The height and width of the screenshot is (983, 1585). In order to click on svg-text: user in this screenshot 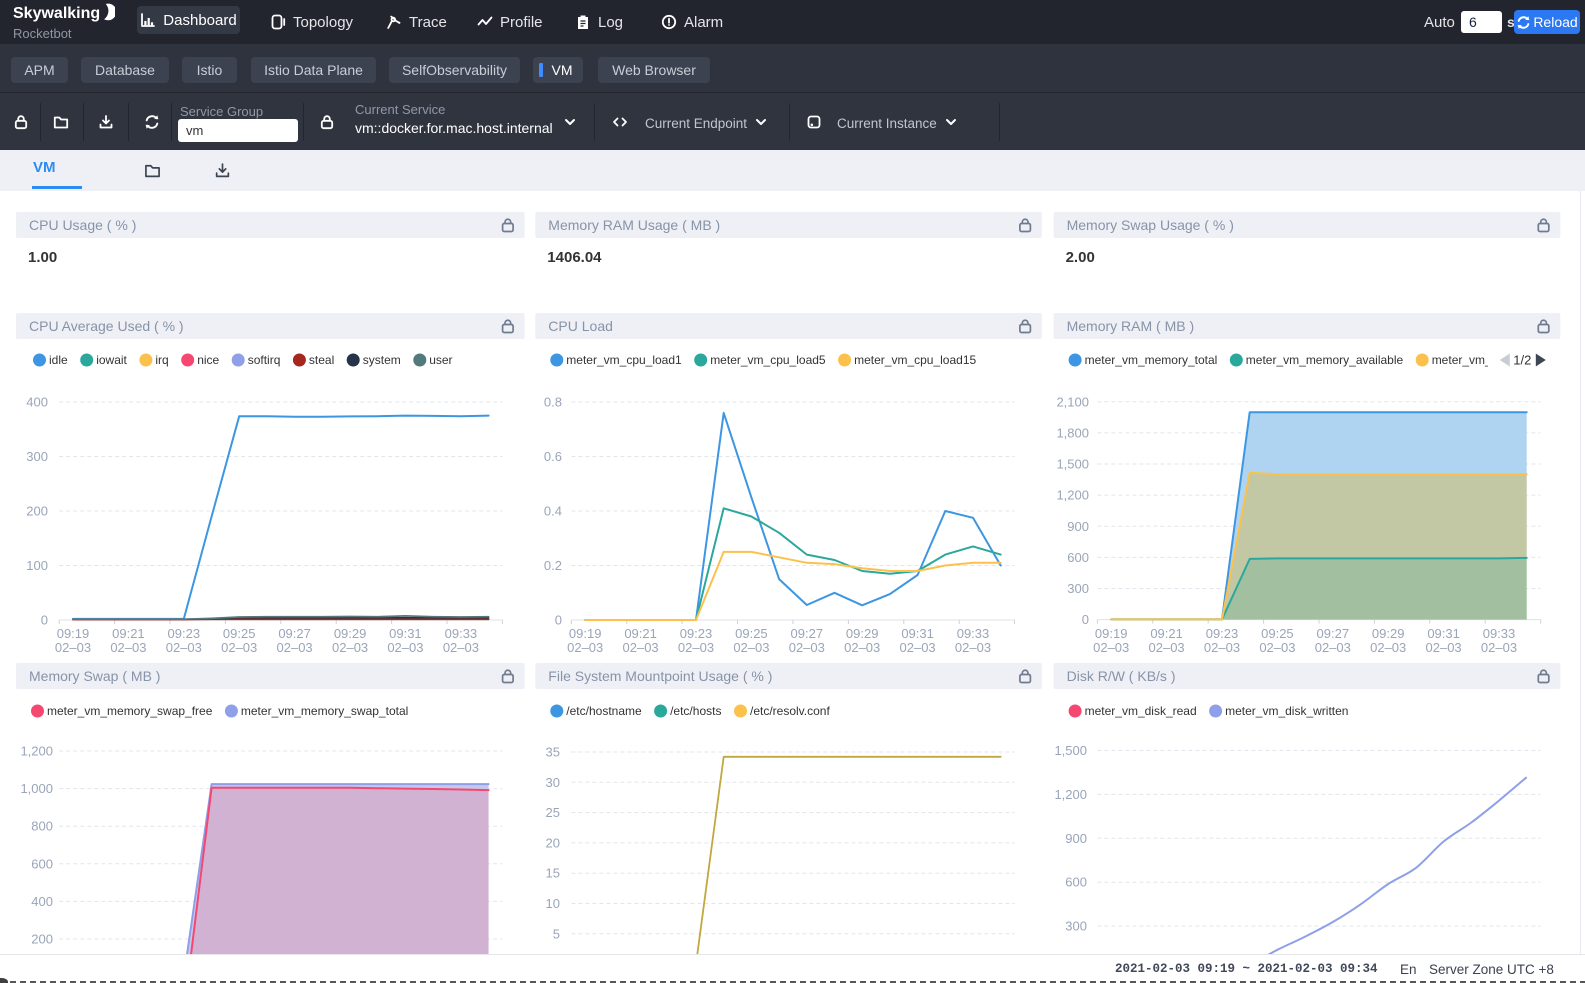, I will do `click(440, 360)`.